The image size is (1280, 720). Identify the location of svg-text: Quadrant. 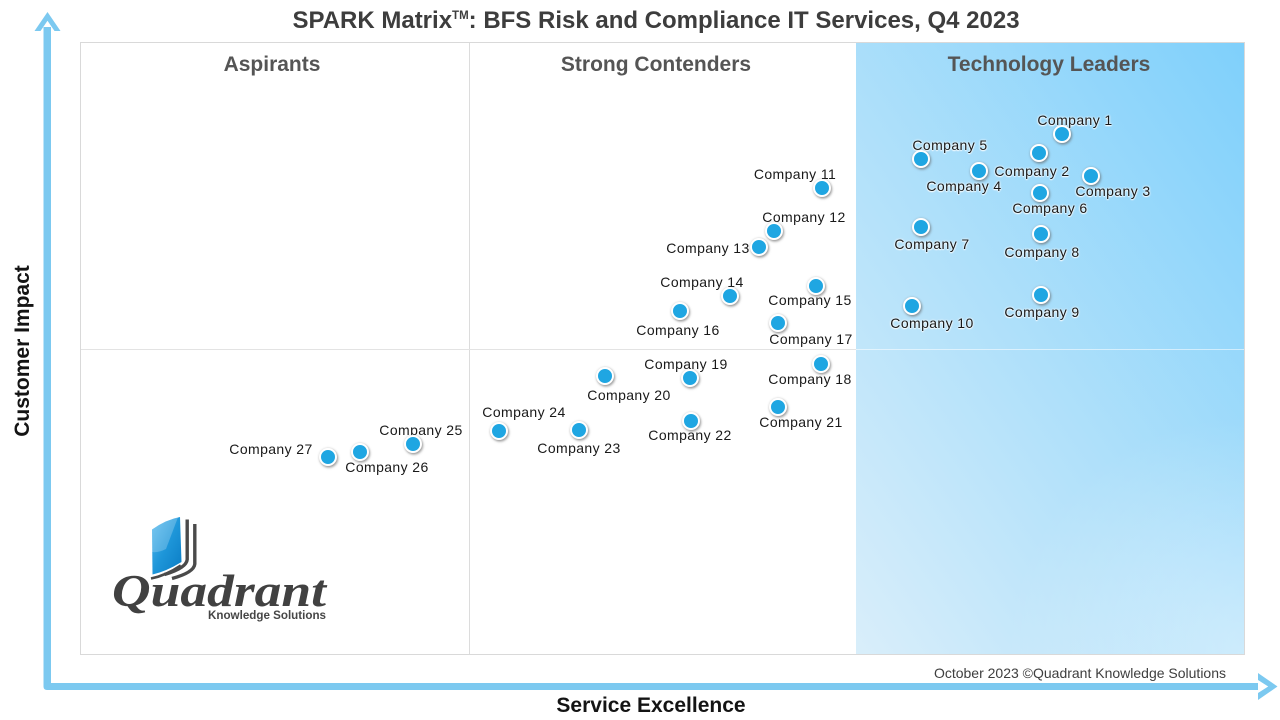
(219, 590).